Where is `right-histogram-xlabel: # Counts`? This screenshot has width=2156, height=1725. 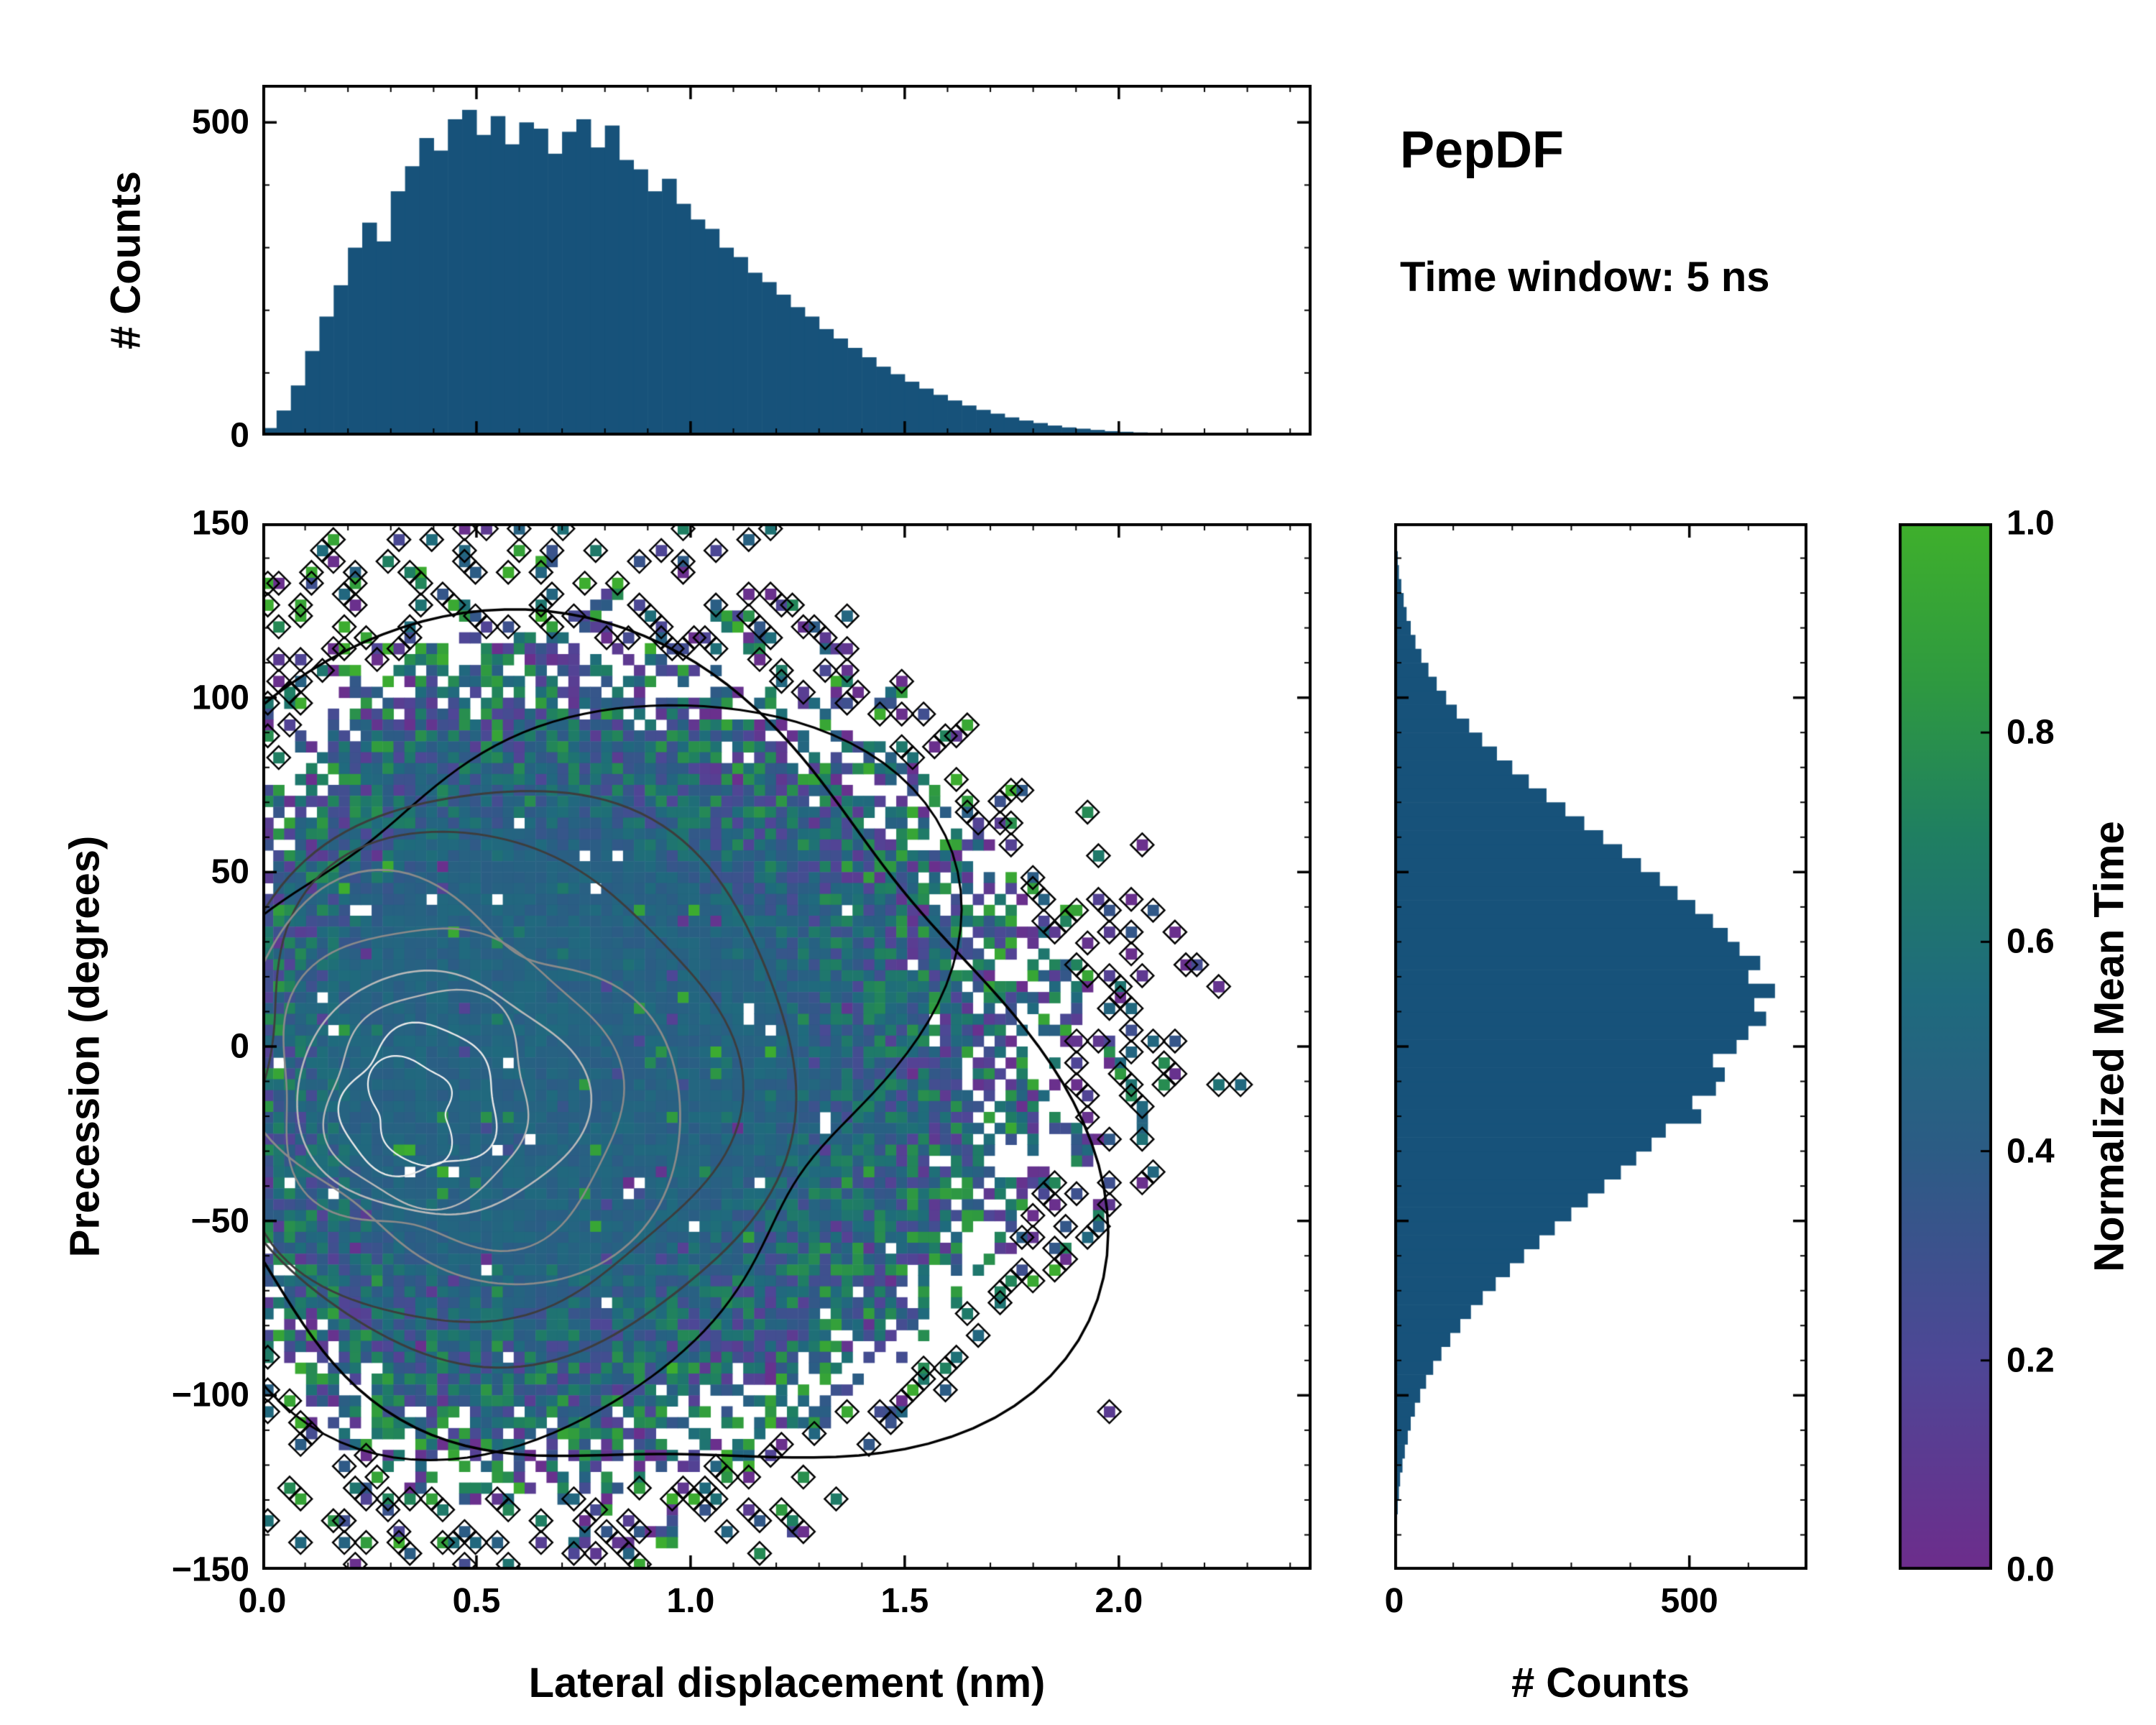
right-histogram-xlabel: # Counts is located at coordinates (1600, 1683).